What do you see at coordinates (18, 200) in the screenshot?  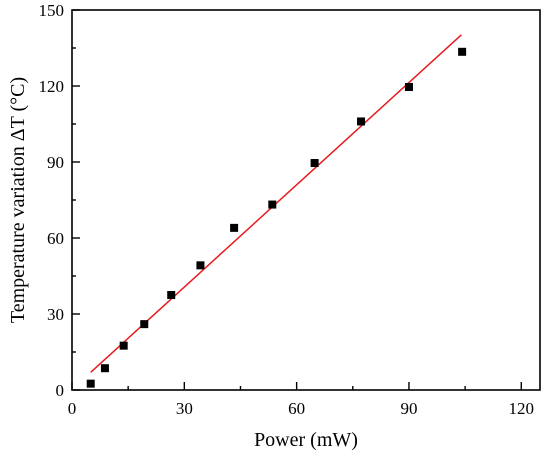 I see `y-axis-title: Temperature variation ΔT (°C)` at bounding box center [18, 200].